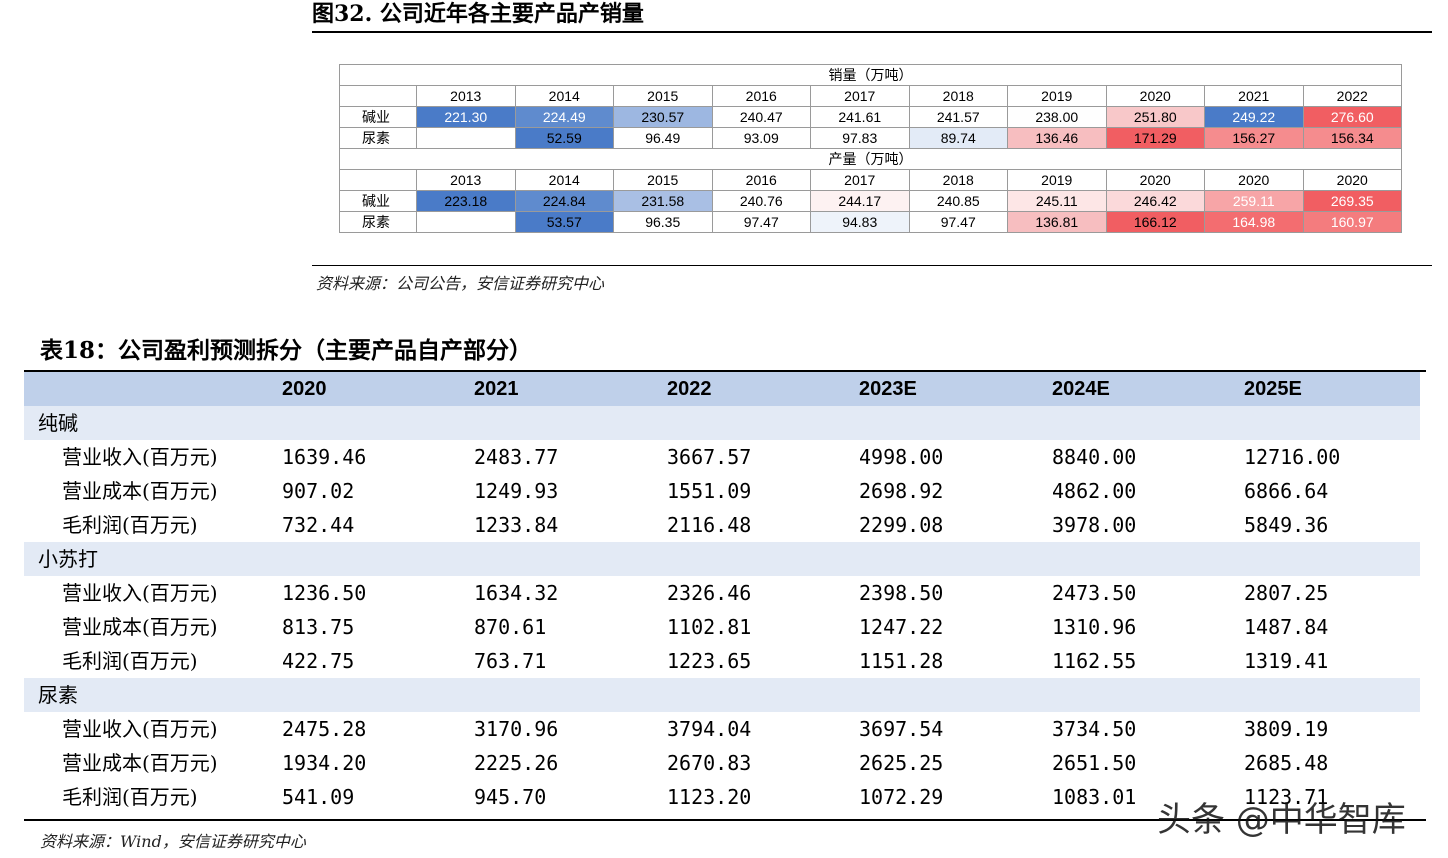  Describe the element at coordinates (378, 117) in the screenshot. I see `heatmap-row-label: 碱业` at that location.